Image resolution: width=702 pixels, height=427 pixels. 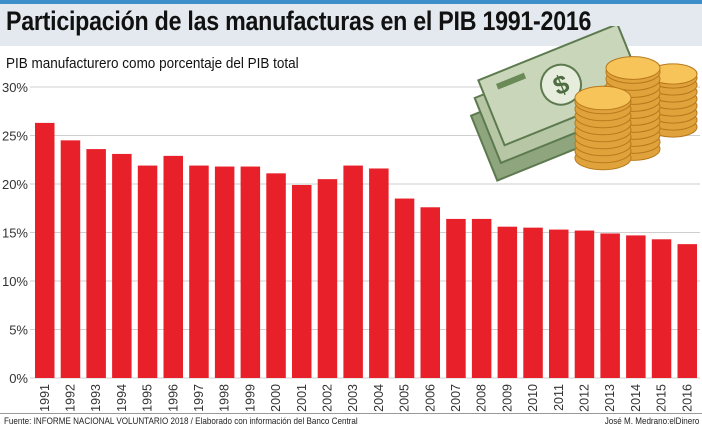 I want to click on x-tick-label: 2008, so click(x=482, y=398).